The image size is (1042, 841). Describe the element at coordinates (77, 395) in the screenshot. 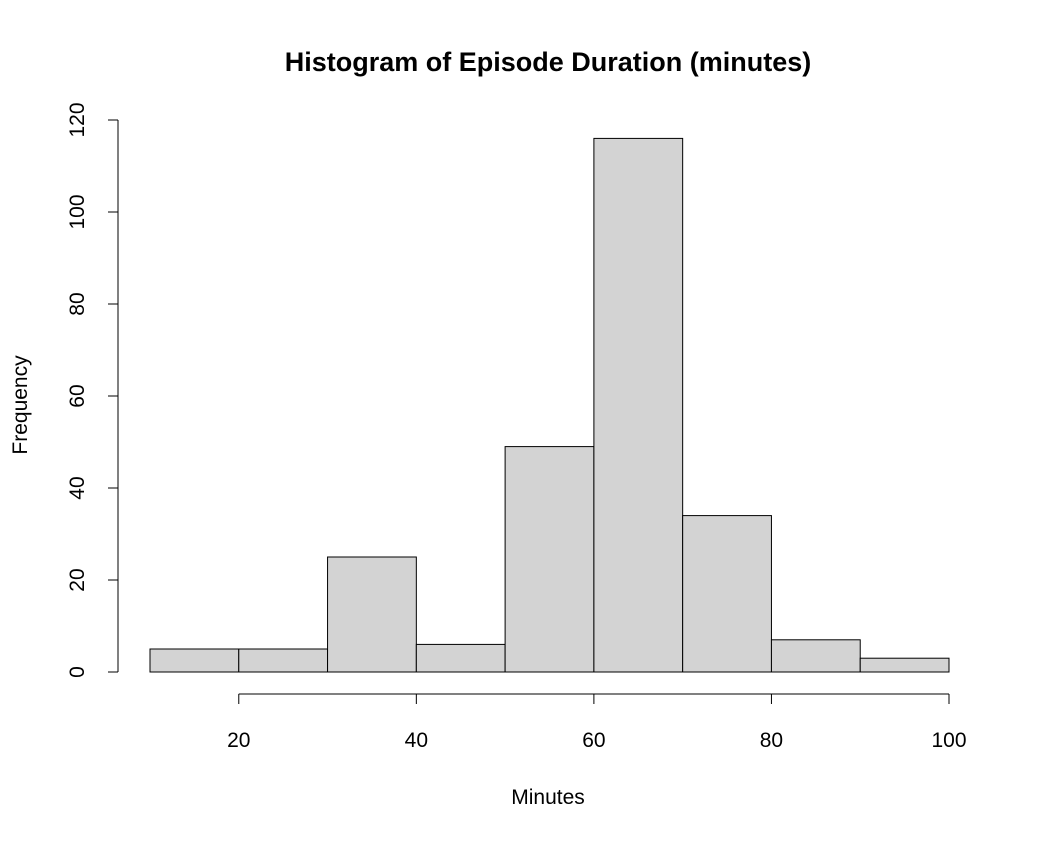

I see `y-tick-label: 60` at that location.